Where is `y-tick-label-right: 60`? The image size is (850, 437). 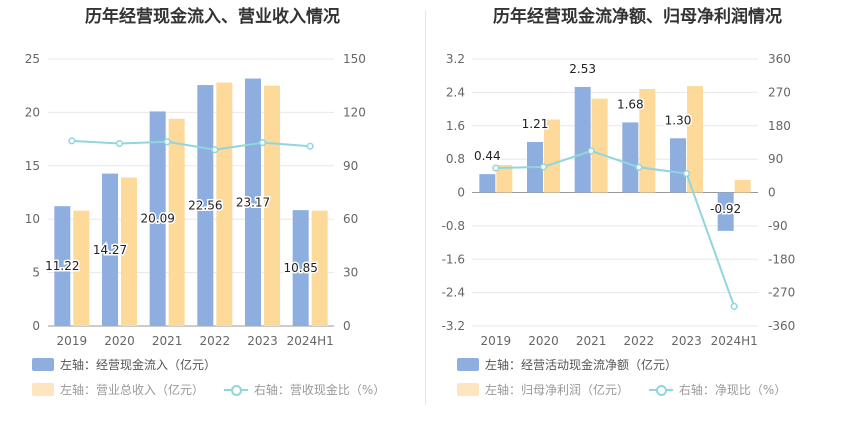
y-tick-label-right: 60 is located at coordinates (350, 219).